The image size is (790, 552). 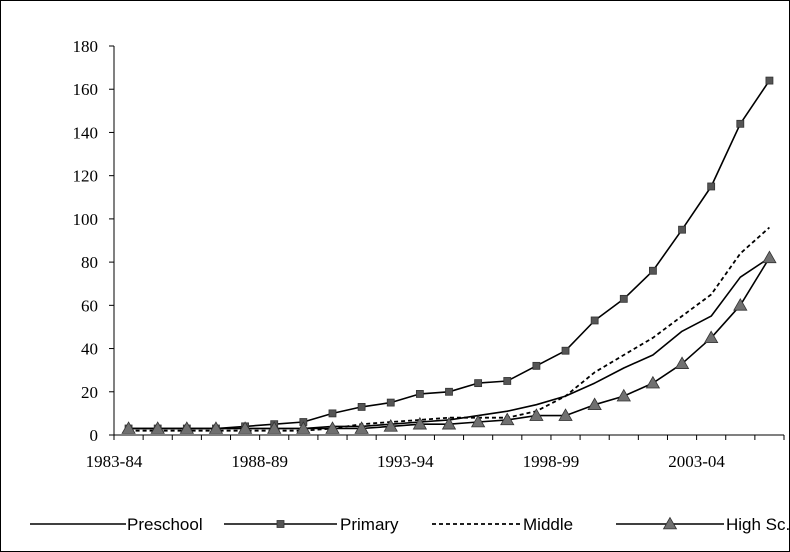 I want to click on y-tick-label: 160, so click(x=86, y=89).